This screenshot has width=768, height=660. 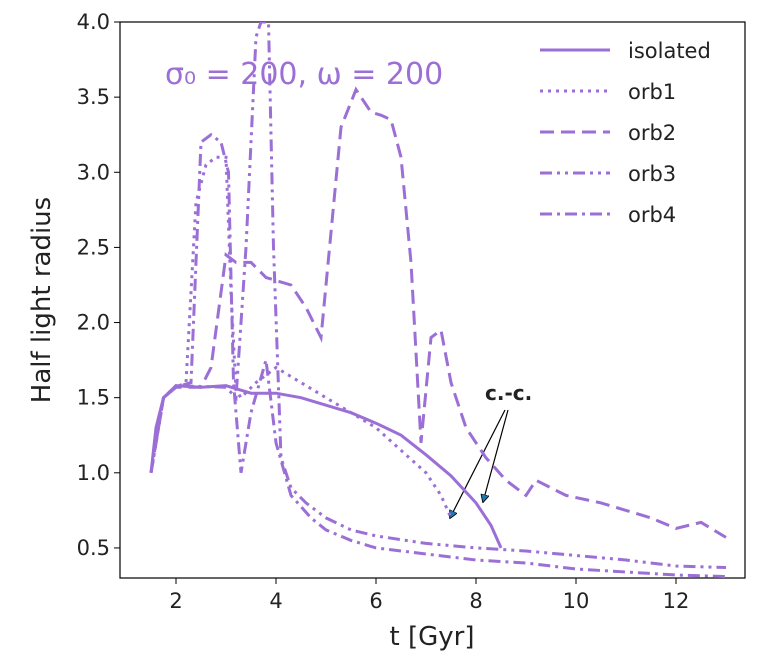 What do you see at coordinates (652, 174) in the screenshot?
I see `legend-label: orb3` at bounding box center [652, 174].